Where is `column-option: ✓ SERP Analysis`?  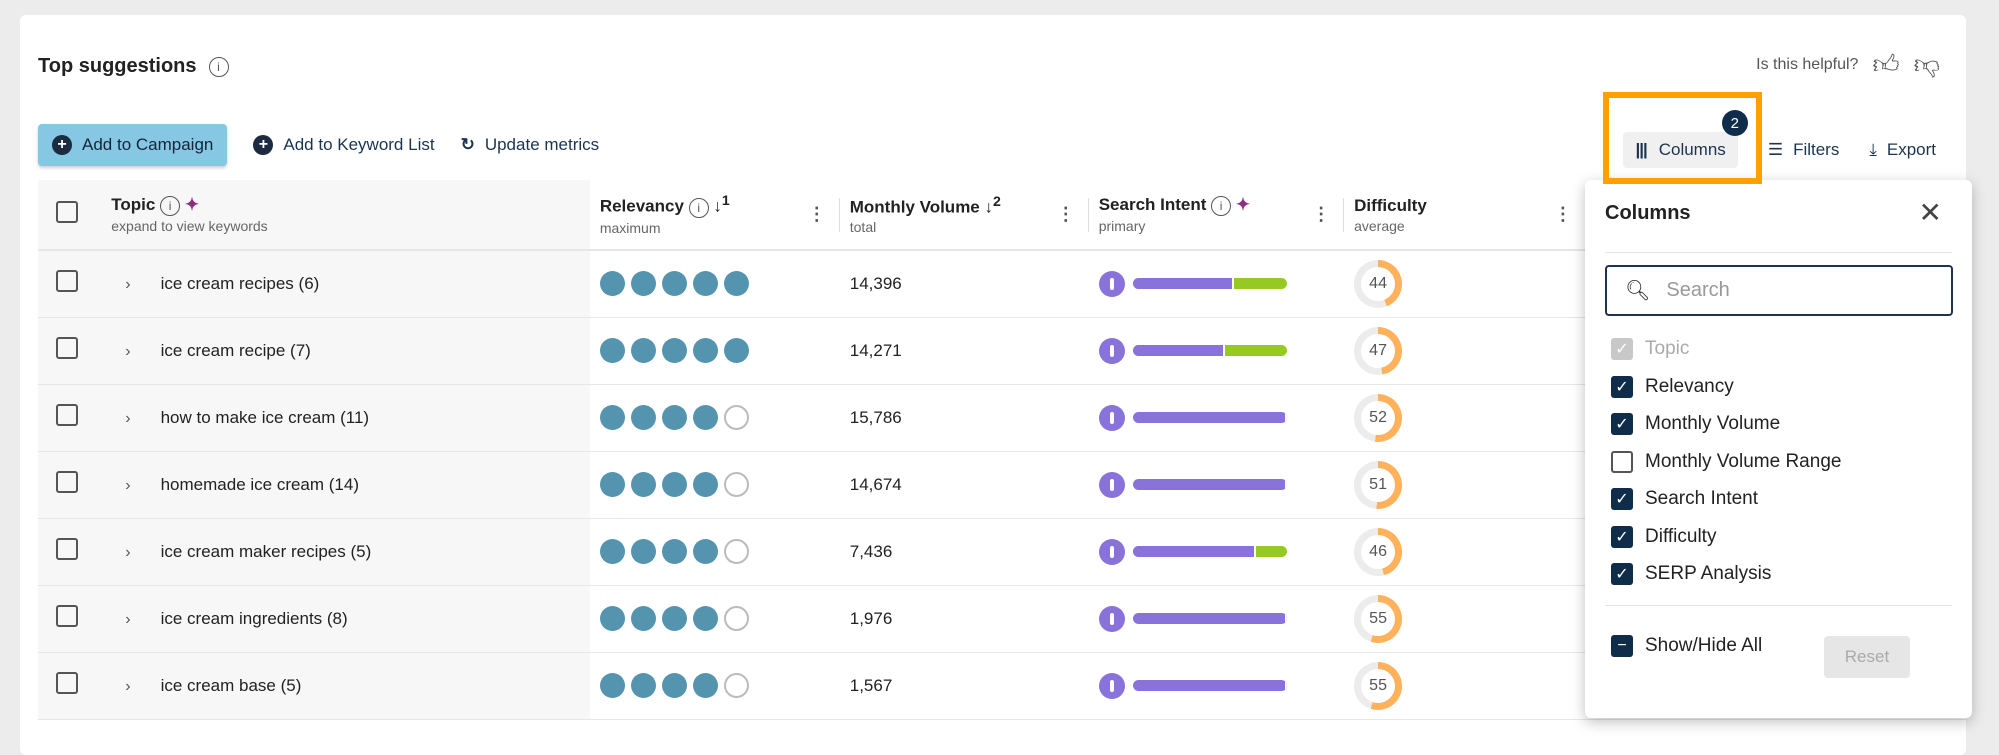 column-option: ✓ SERP Analysis is located at coordinates (1691, 574).